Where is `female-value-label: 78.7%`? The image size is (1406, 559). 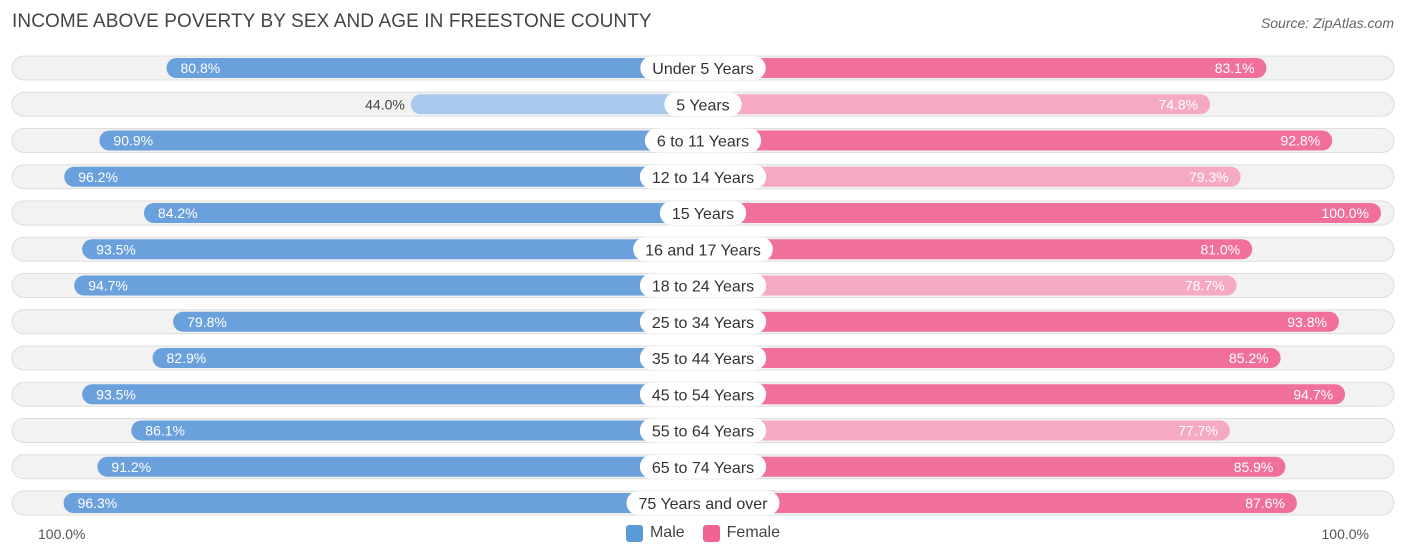 female-value-label: 78.7% is located at coordinates (1205, 286).